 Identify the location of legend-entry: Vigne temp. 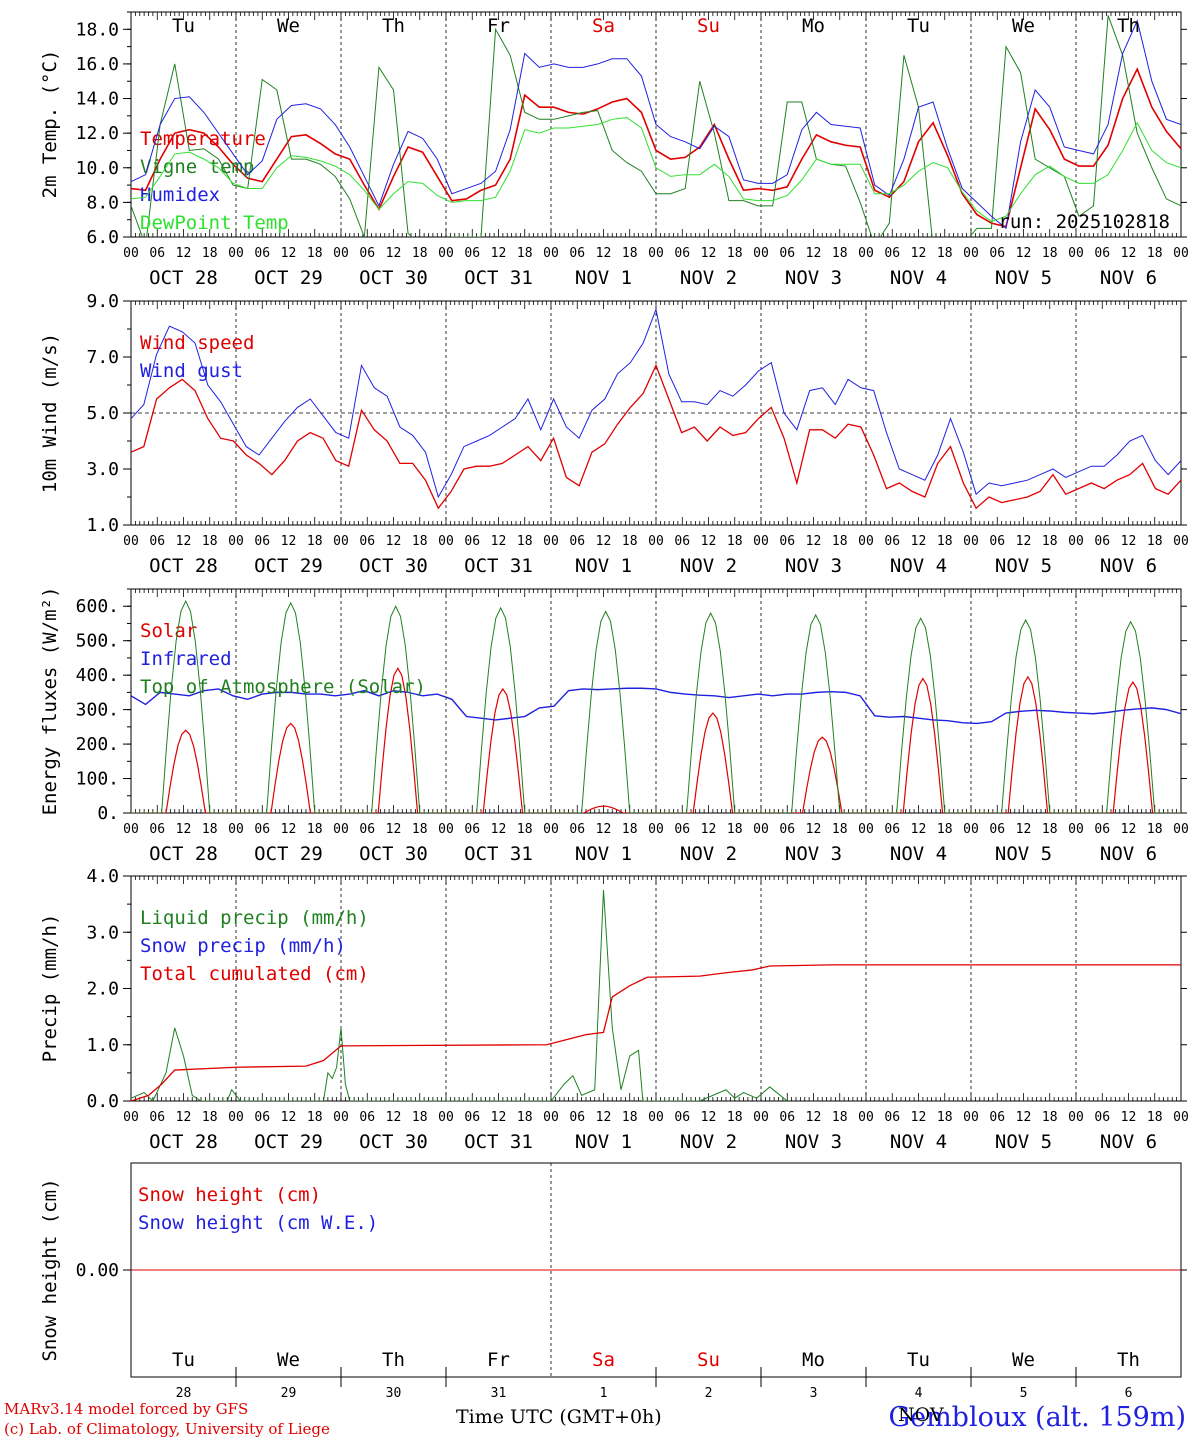
(197, 167).